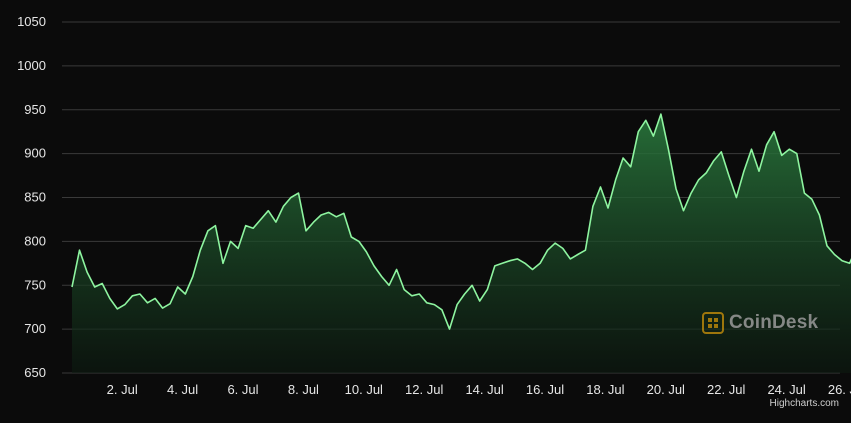  Describe the element at coordinates (364, 389) in the screenshot. I see `x-tick-label: 10. Jul` at that location.